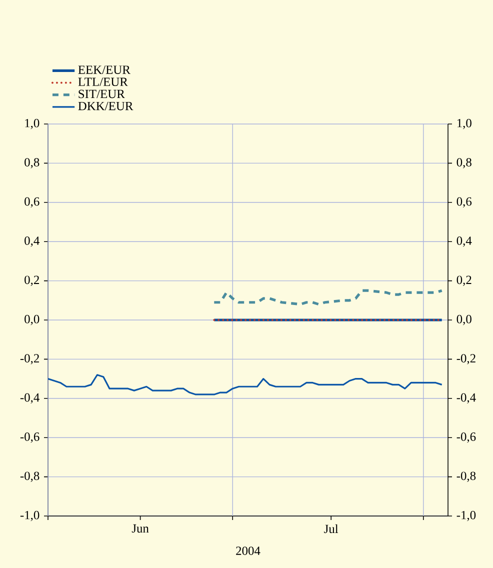 This screenshot has width=493, height=568. I want to click on x-tick-label: Jul, so click(331, 529).